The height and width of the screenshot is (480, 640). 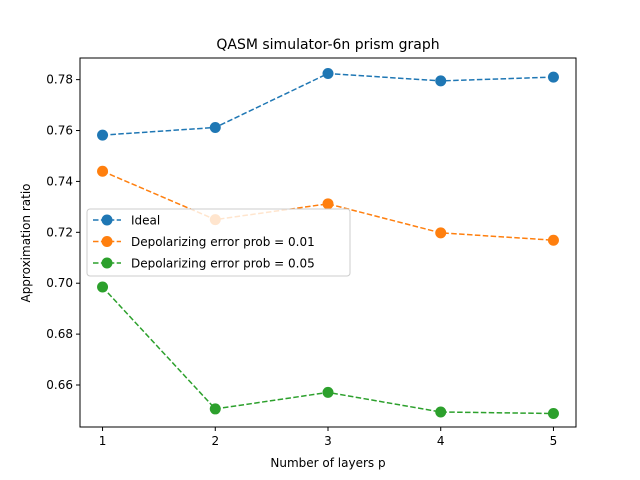 I want to click on x-tick-label: 4, so click(x=441, y=441).